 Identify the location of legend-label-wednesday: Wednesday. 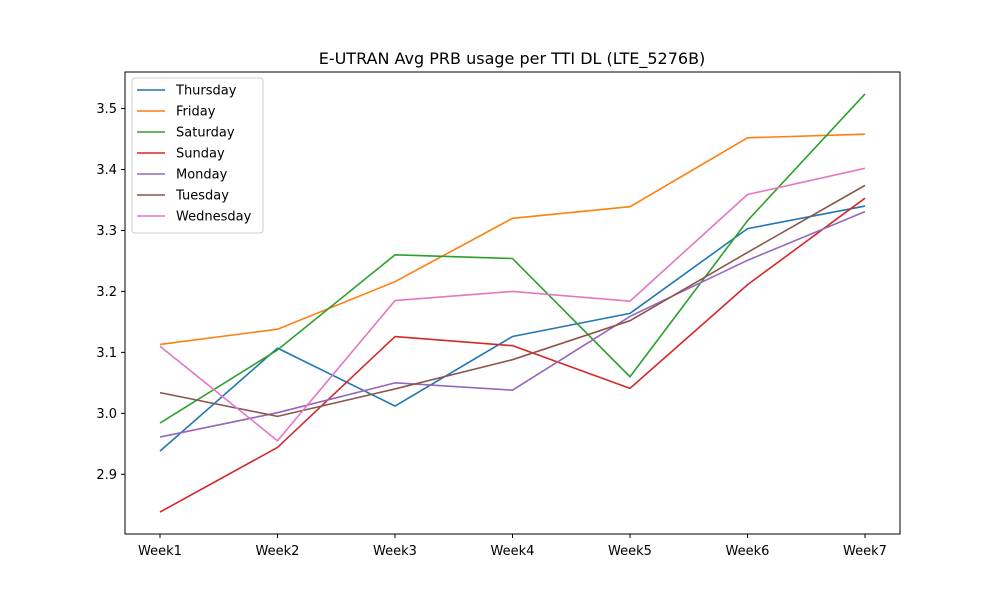
(214, 217).